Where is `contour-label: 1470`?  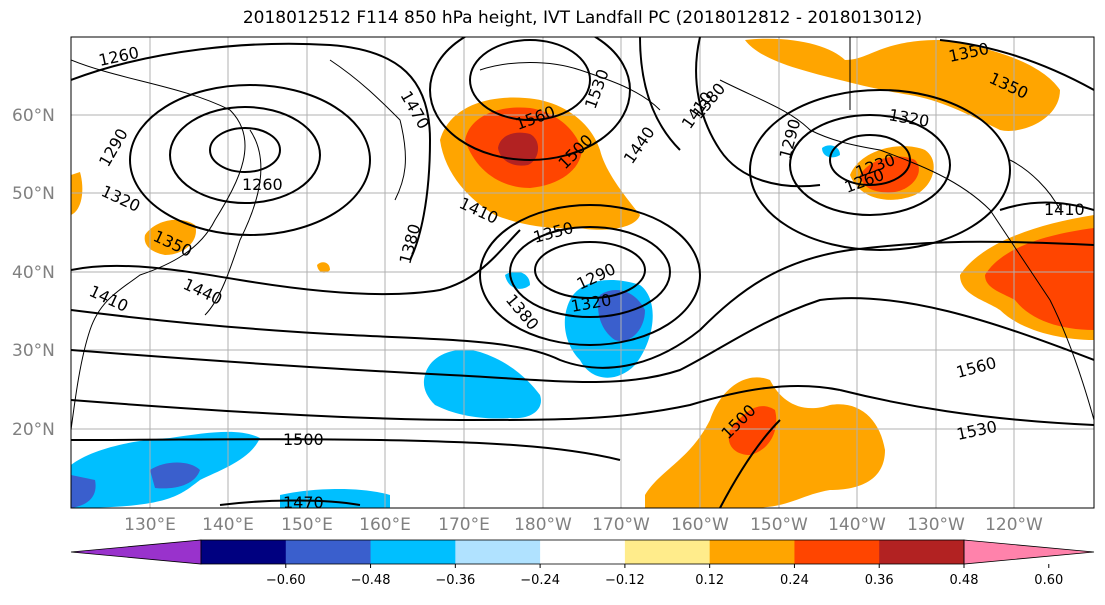
contour-label: 1470 is located at coordinates (303, 502).